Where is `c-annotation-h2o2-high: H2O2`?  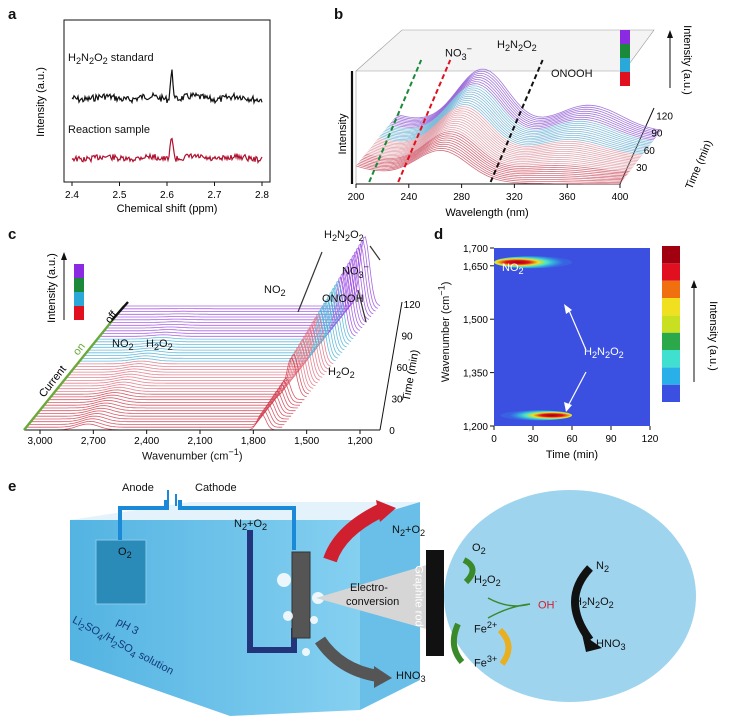
c-annotation-h2o2-high: H2O2 is located at coordinates (341, 373).